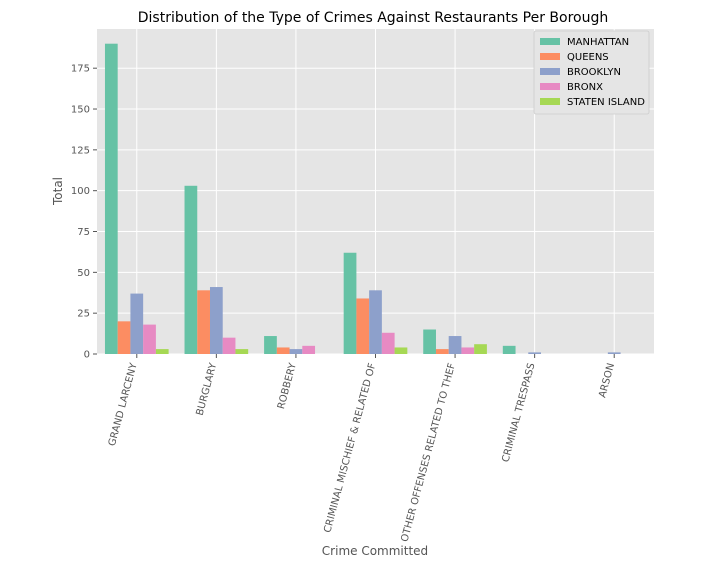 This screenshot has height=567, width=726. I want to click on y-tick-label: 125, so click(80, 150).